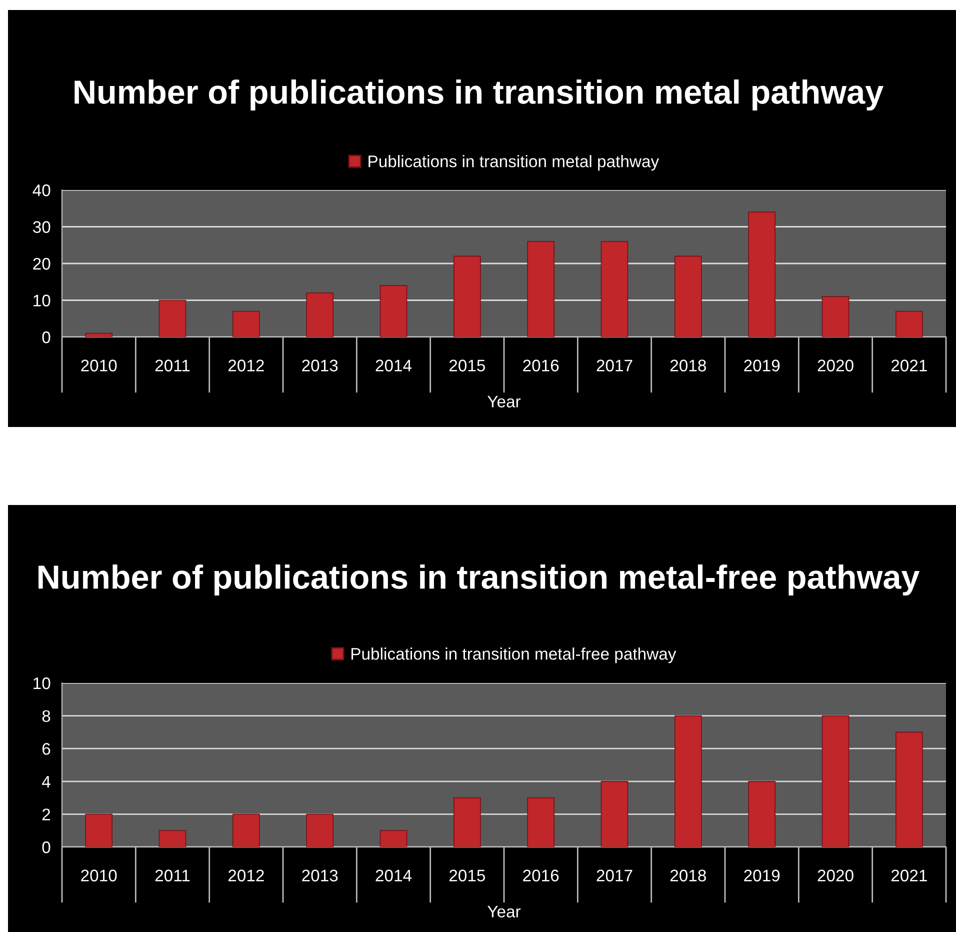 The width and height of the screenshot is (956, 932). Describe the element at coordinates (514, 656) in the screenshot. I see `legend-label: Publications in transition metal-free pathway` at that location.